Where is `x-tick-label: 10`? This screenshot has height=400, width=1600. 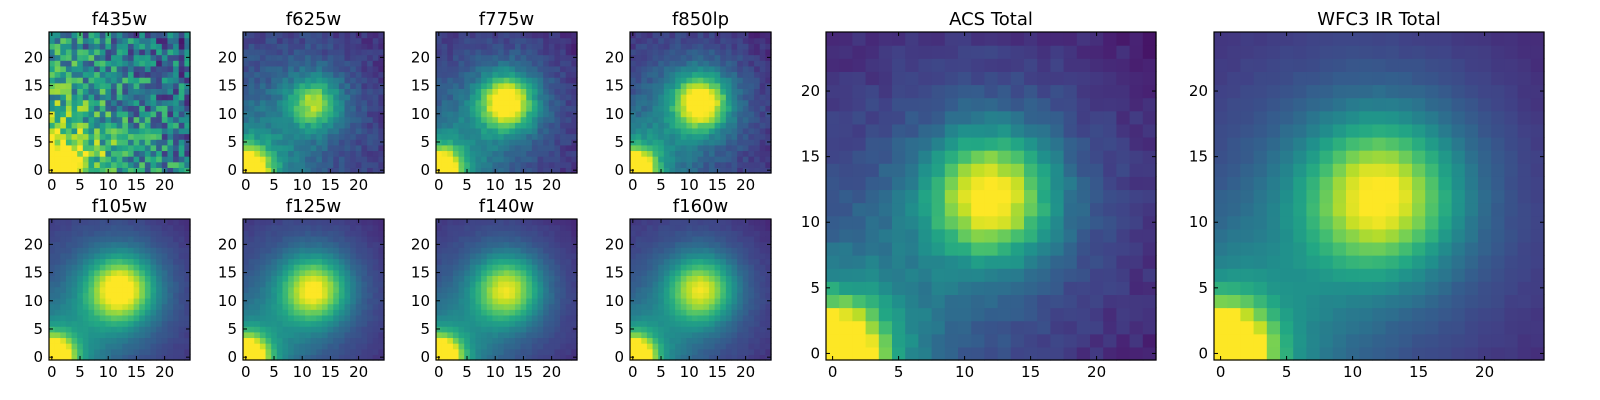
x-tick-label: 10 is located at coordinates (495, 372).